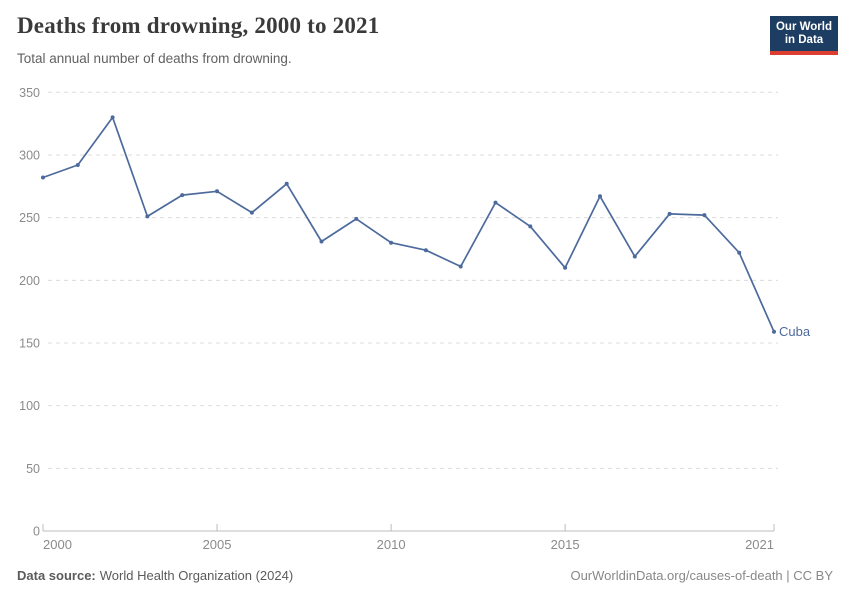  What do you see at coordinates (29, 281) in the screenshot?
I see `y-tick-label-200: 200` at bounding box center [29, 281].